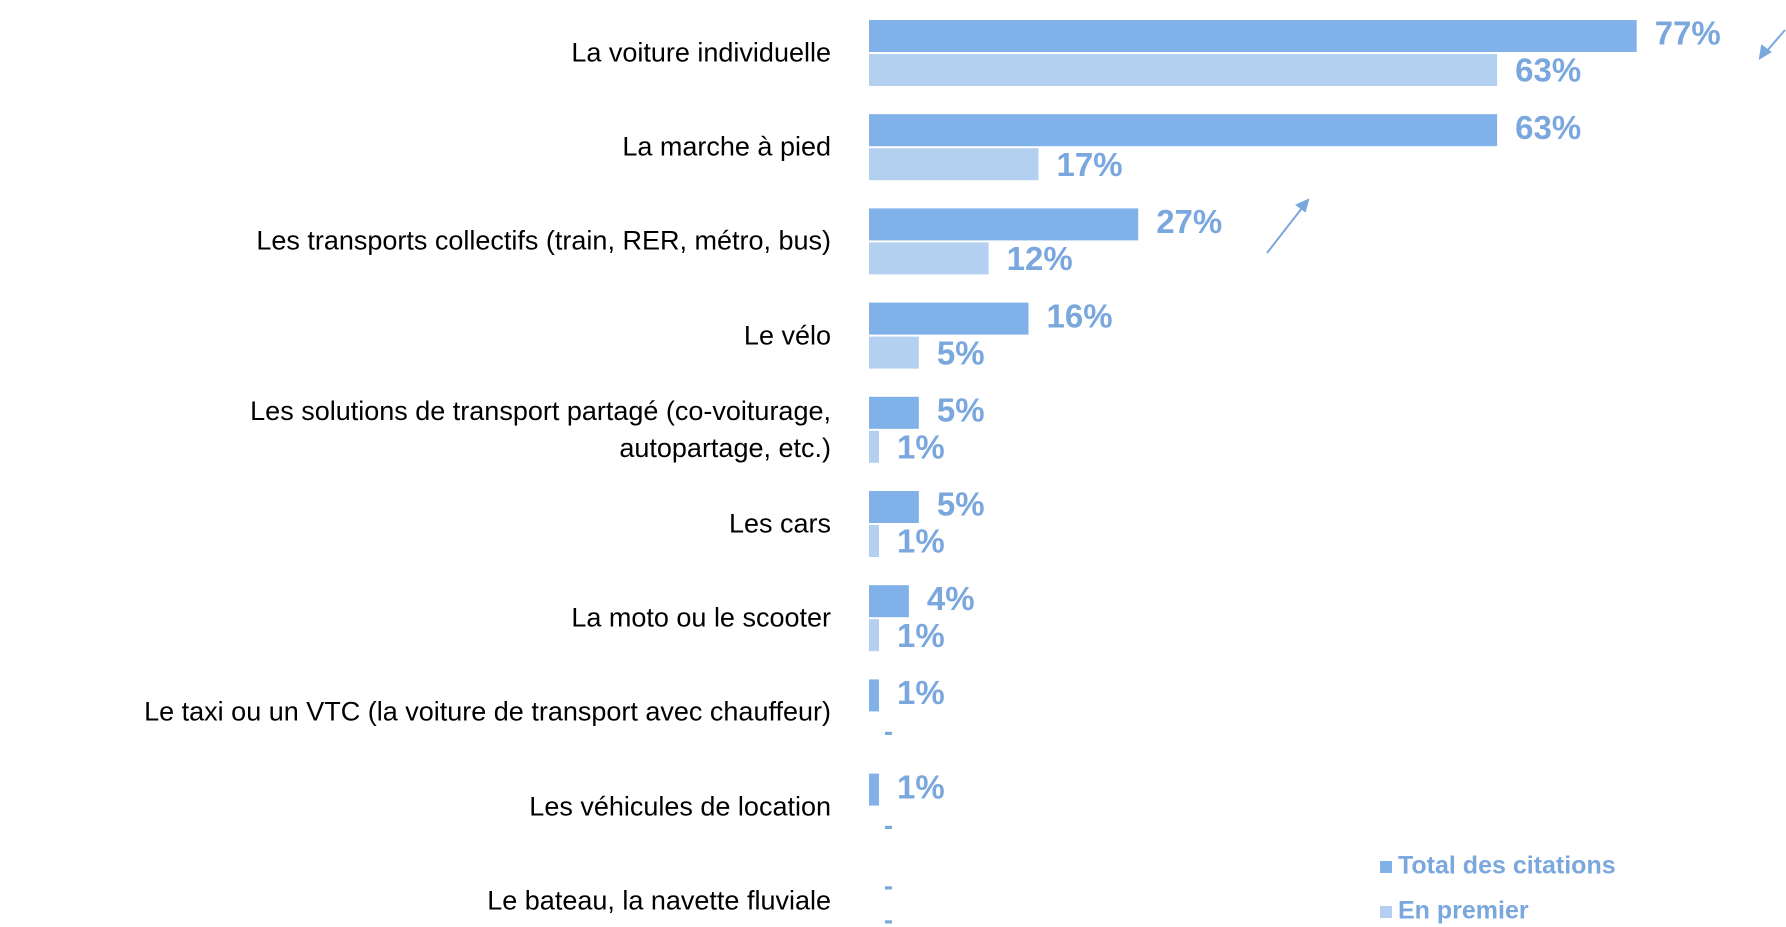 The width and height of the screenshot is (1786, 927). Describe the element at coordinates (701, 617) in the screenshot. I see `category-label: La moto ou le scooter` at that location.